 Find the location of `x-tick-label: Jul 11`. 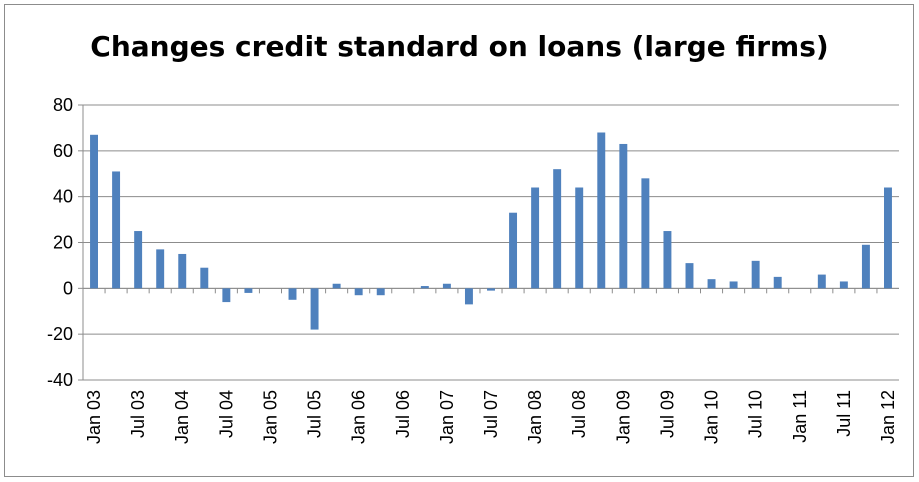

x-tick-label: Jul 11 is located at coordinates (844, 413).